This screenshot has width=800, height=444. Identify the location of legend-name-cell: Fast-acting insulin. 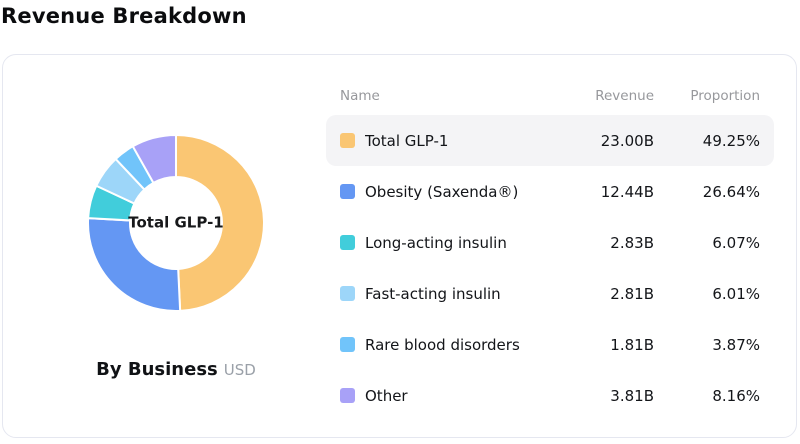
(447, 294).